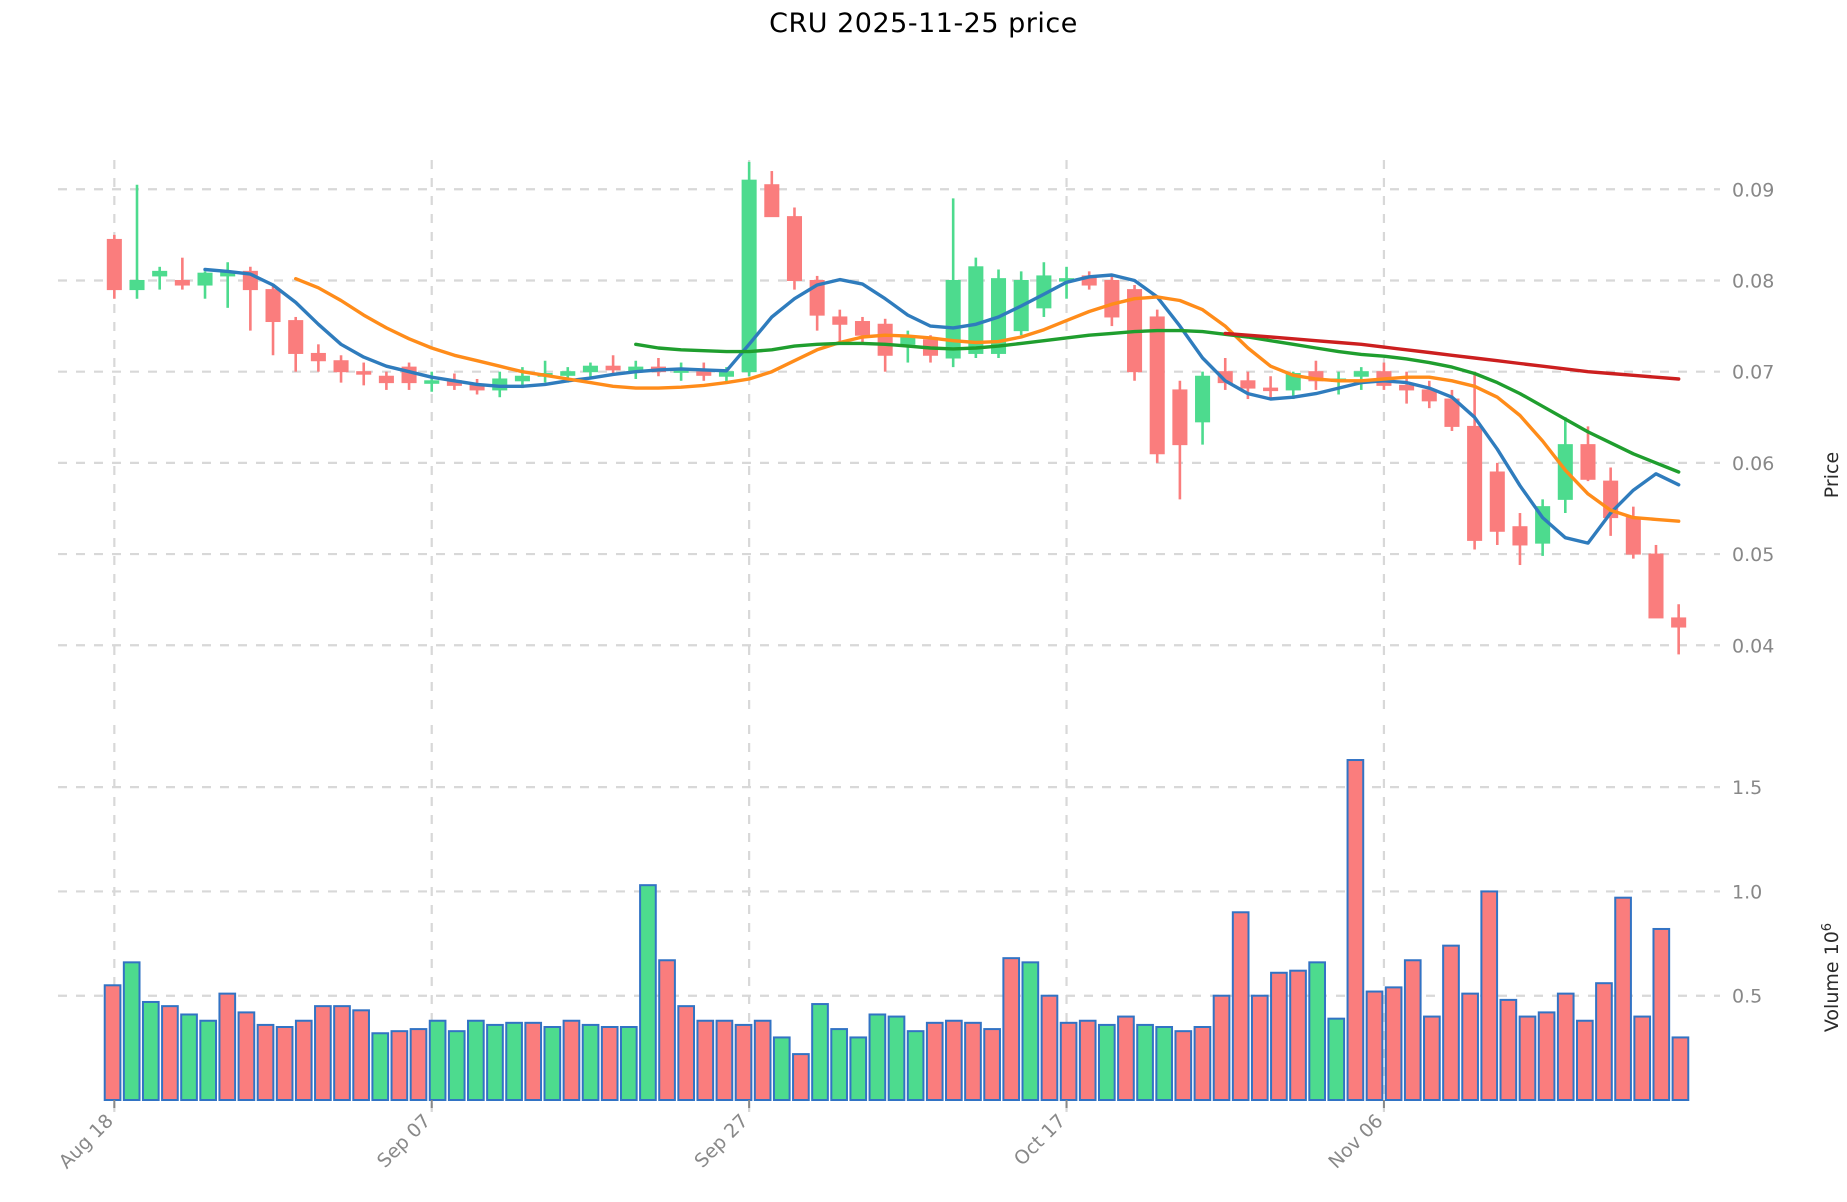 This screenshot has width=1847, height=1202. What do you see at coordinates (1747, 788) in the screenshot?
I see `volume-tick-label: 1.5` at bounding box center [1747, 788].